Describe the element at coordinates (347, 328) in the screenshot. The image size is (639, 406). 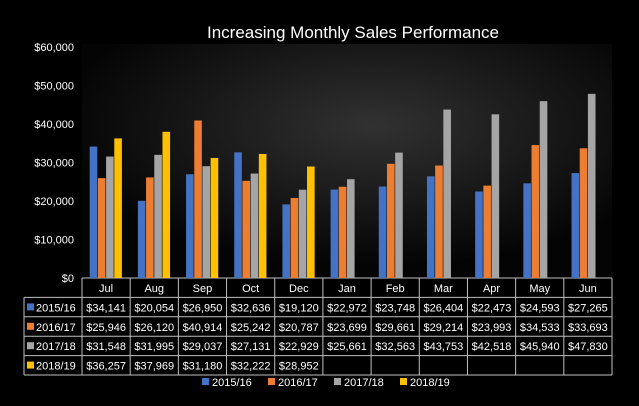
I see `table-cell-value: $23,699` at that location.